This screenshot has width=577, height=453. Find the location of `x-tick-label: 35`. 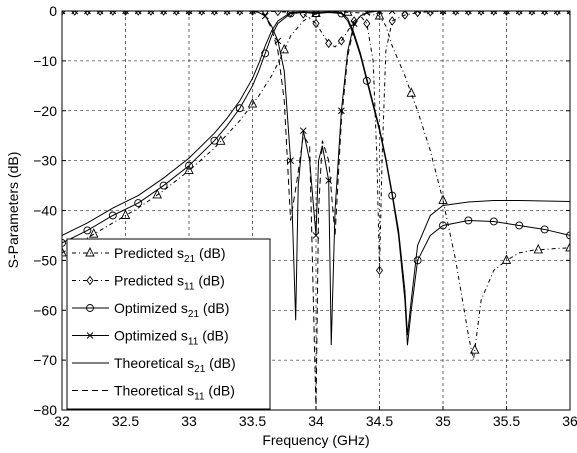

x-tick-label: 35 is located at coordinates (443, 421).